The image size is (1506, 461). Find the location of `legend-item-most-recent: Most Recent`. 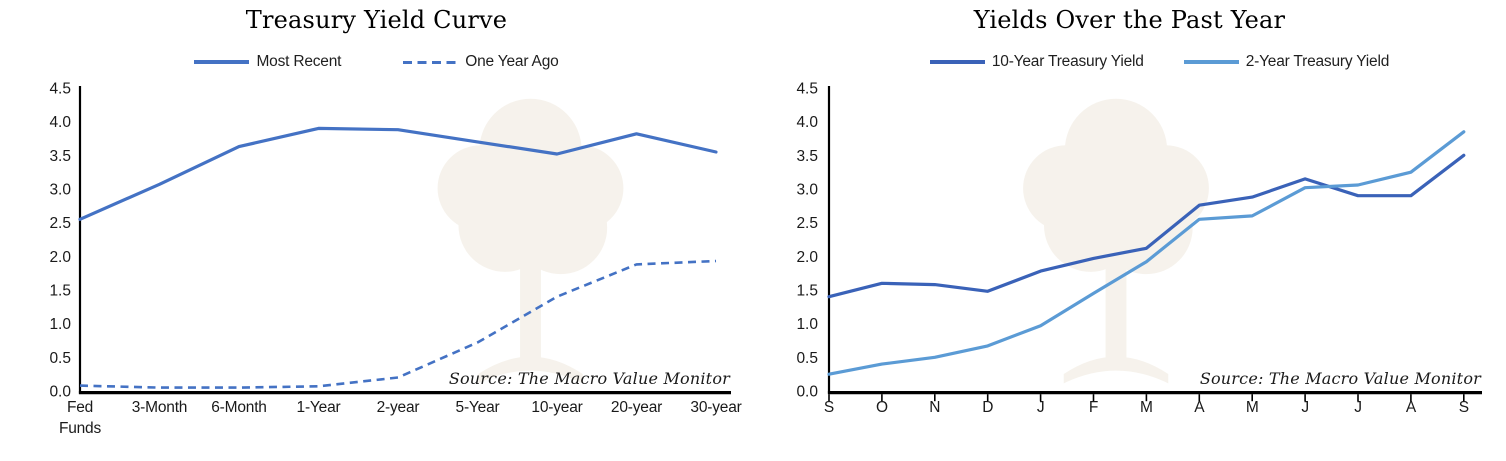

legend-item-most-recent: Most Recent is located at coordinates (267, 62).